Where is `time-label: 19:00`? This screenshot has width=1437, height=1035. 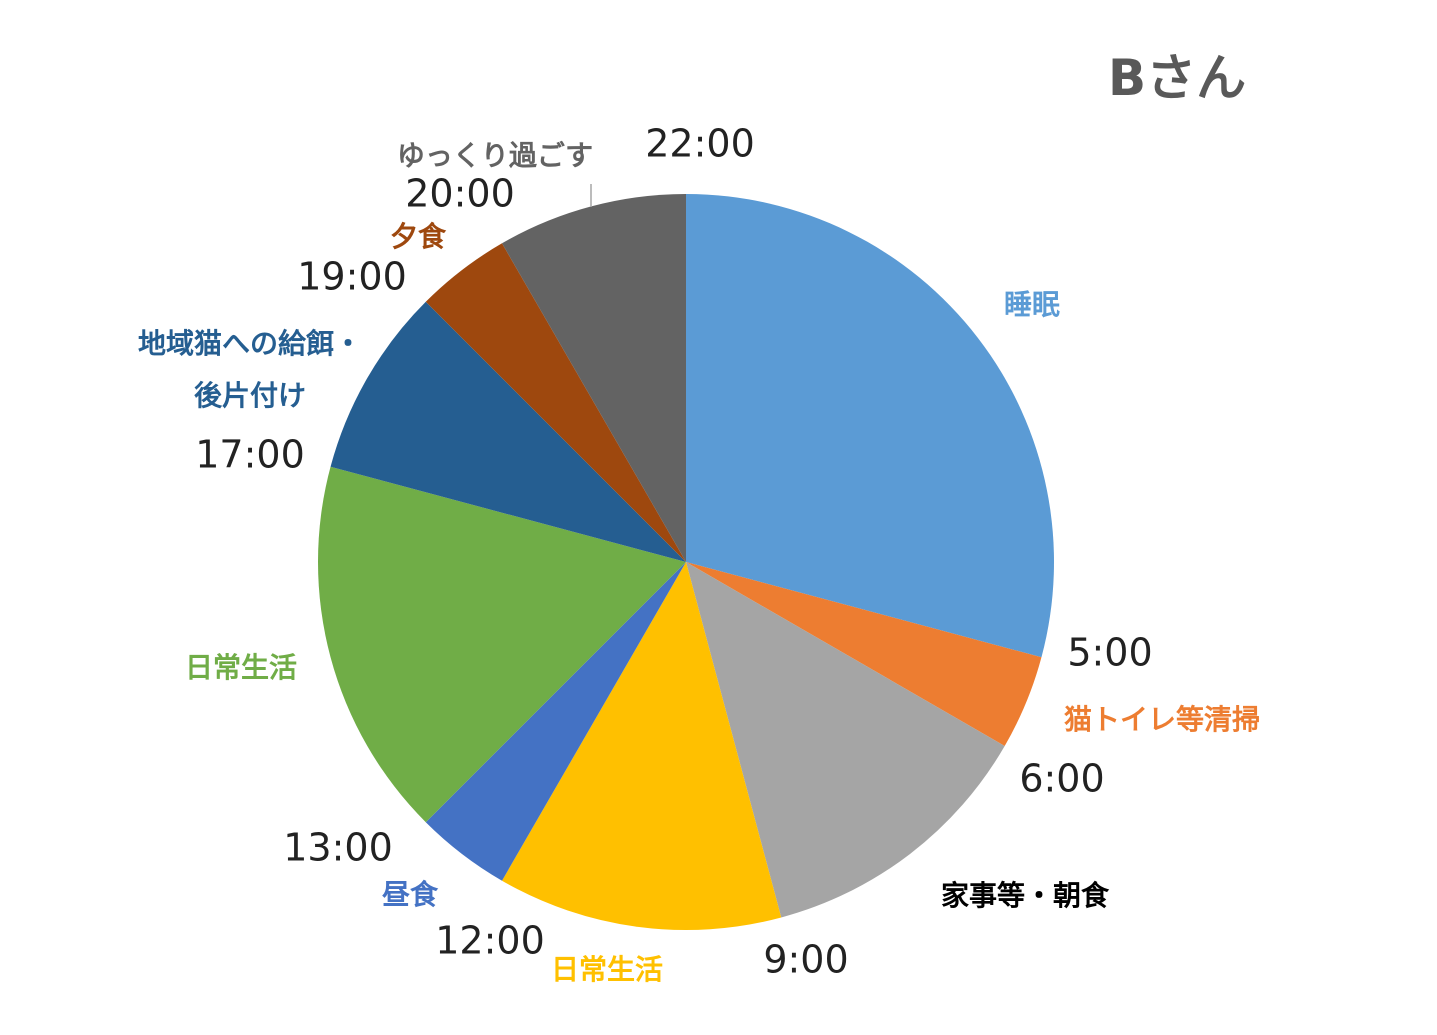
time-label: 19:00 is located at coordinates (352, 277).